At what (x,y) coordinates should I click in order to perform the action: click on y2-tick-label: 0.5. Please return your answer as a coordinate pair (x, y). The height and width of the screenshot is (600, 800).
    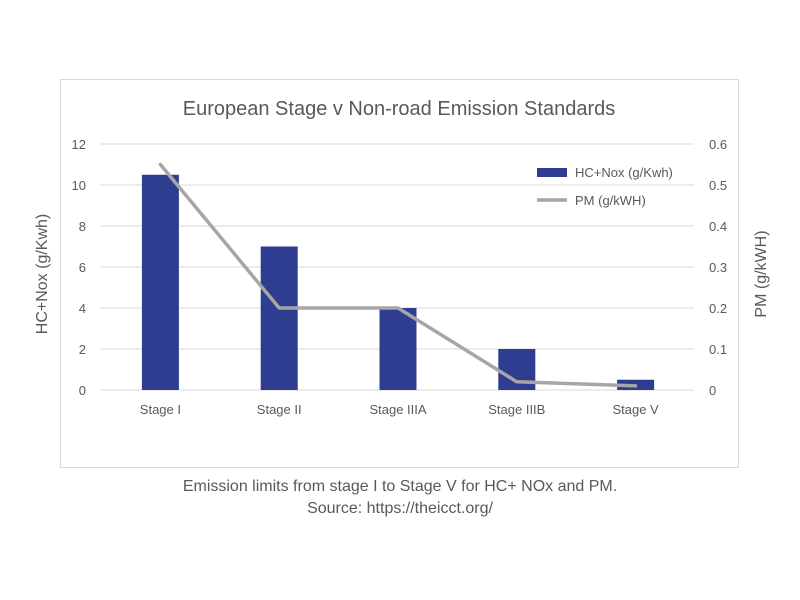
    Looking at the image, I should click on (718, 185).